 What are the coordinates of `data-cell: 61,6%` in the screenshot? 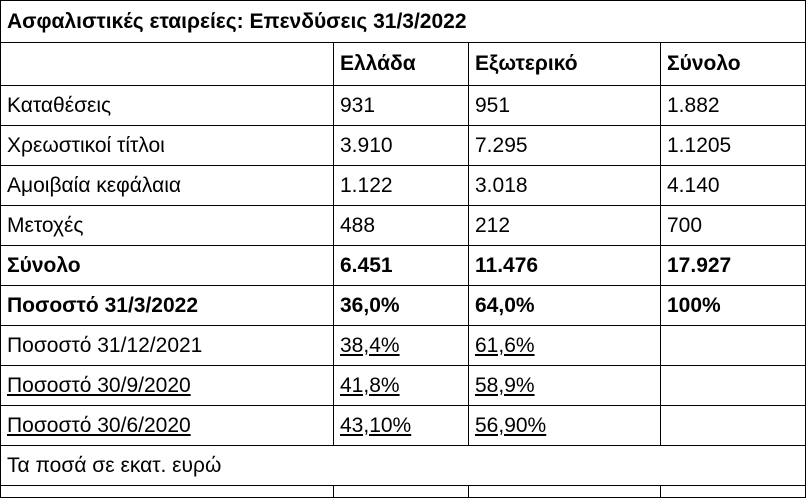 It's located at (564, 345).